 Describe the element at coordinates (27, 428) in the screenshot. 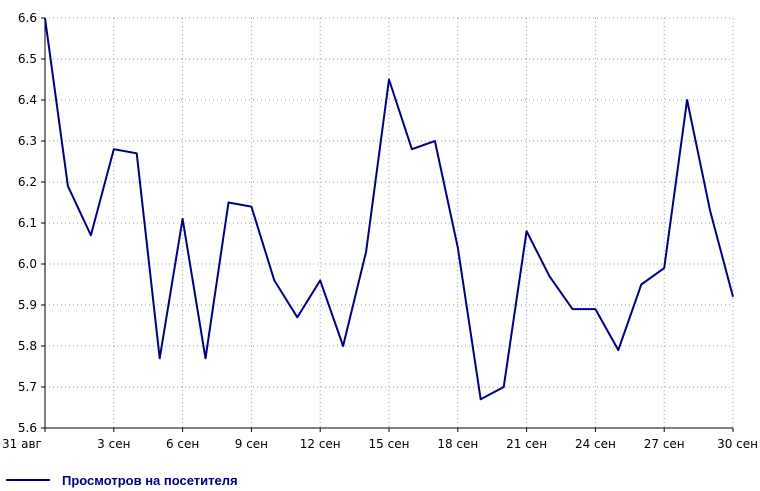

I see `y-tick-label: 5.6` at that location.